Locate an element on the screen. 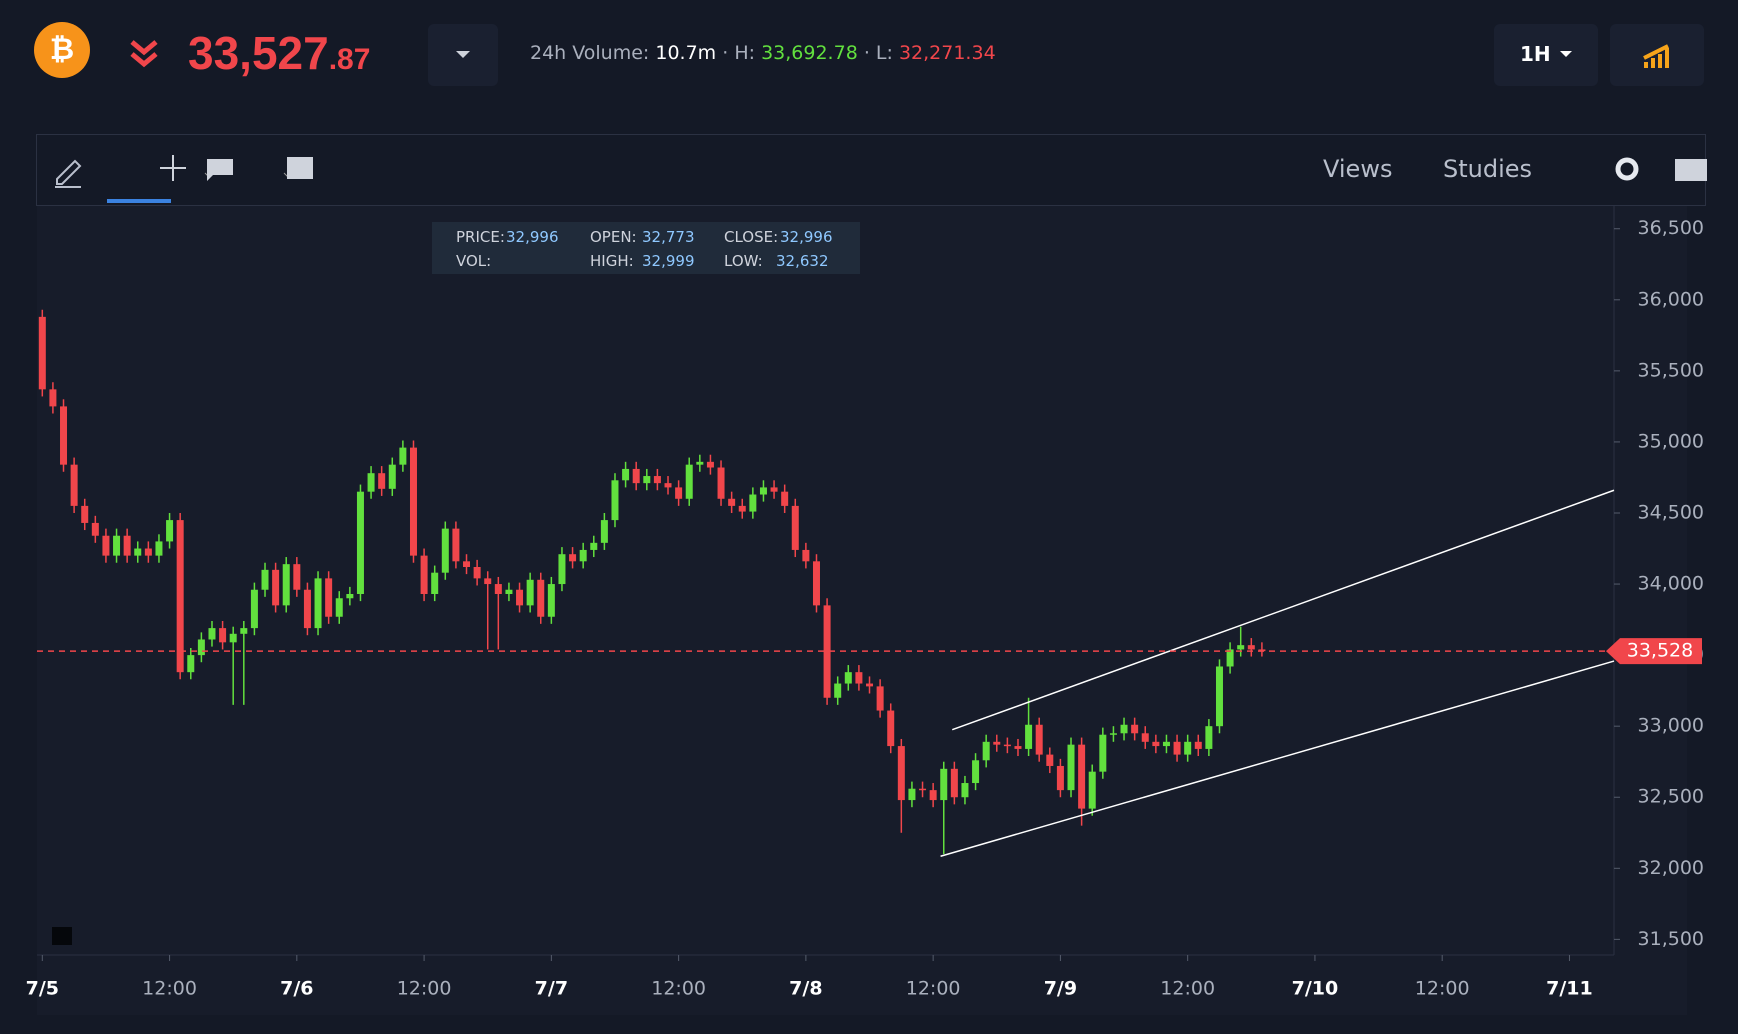  y-tick-label: 33,000 is located at coordinates (1671, 726).